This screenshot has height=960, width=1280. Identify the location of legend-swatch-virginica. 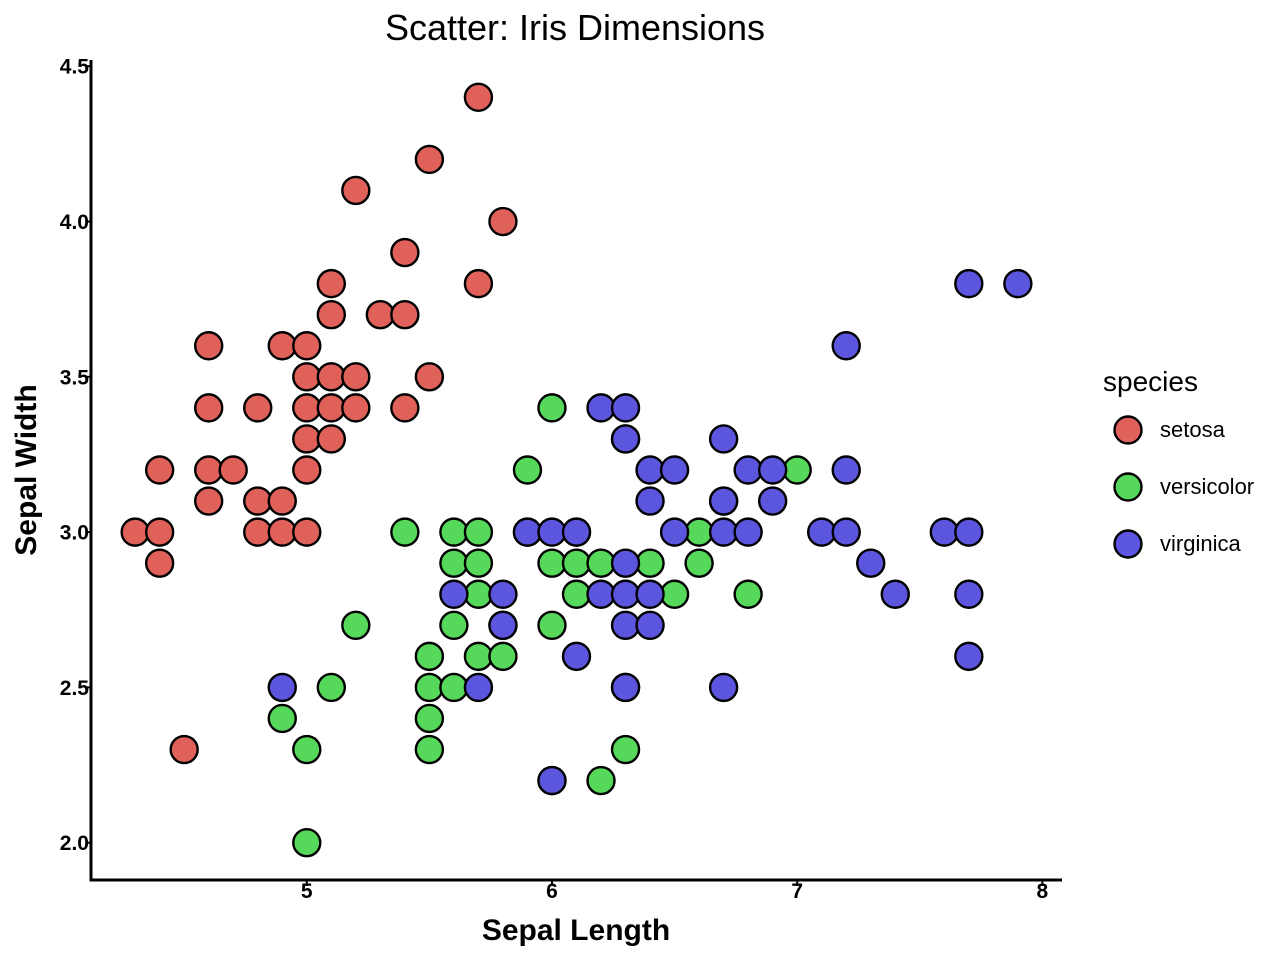
(1128, 544).